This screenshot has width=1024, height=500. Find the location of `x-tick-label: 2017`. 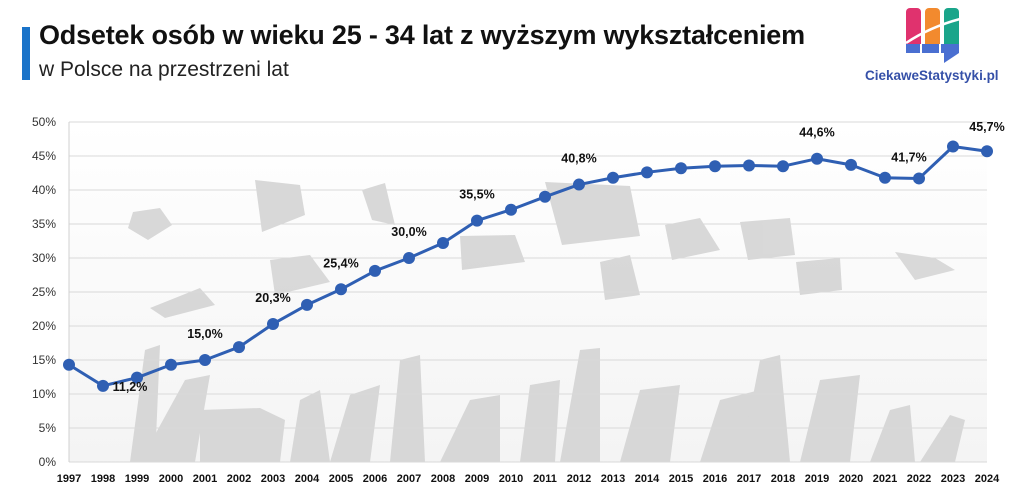

x-tick-label: 2017 is located at coordinates (749, 479).